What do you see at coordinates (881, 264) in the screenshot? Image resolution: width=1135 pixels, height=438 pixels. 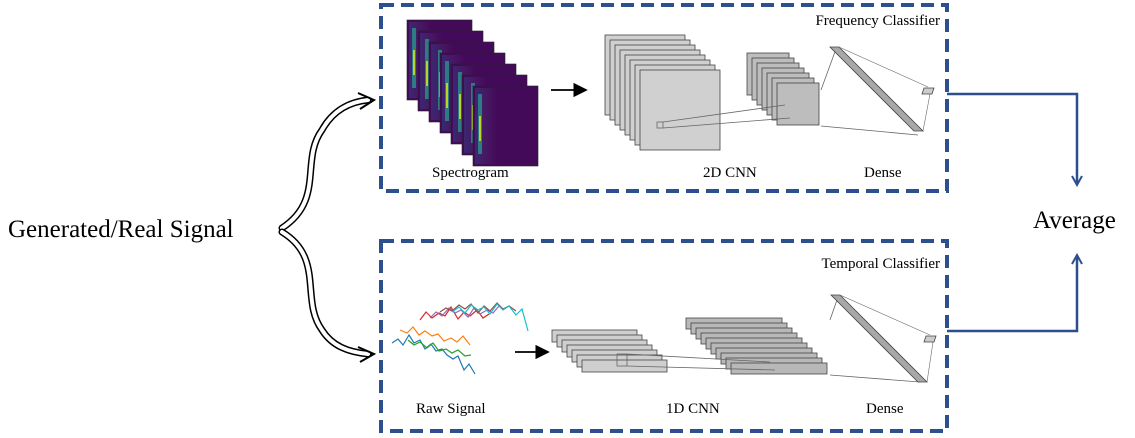 I see `temporal-classifier-title: Temporal Classifier` at bounding box center [881, 264].